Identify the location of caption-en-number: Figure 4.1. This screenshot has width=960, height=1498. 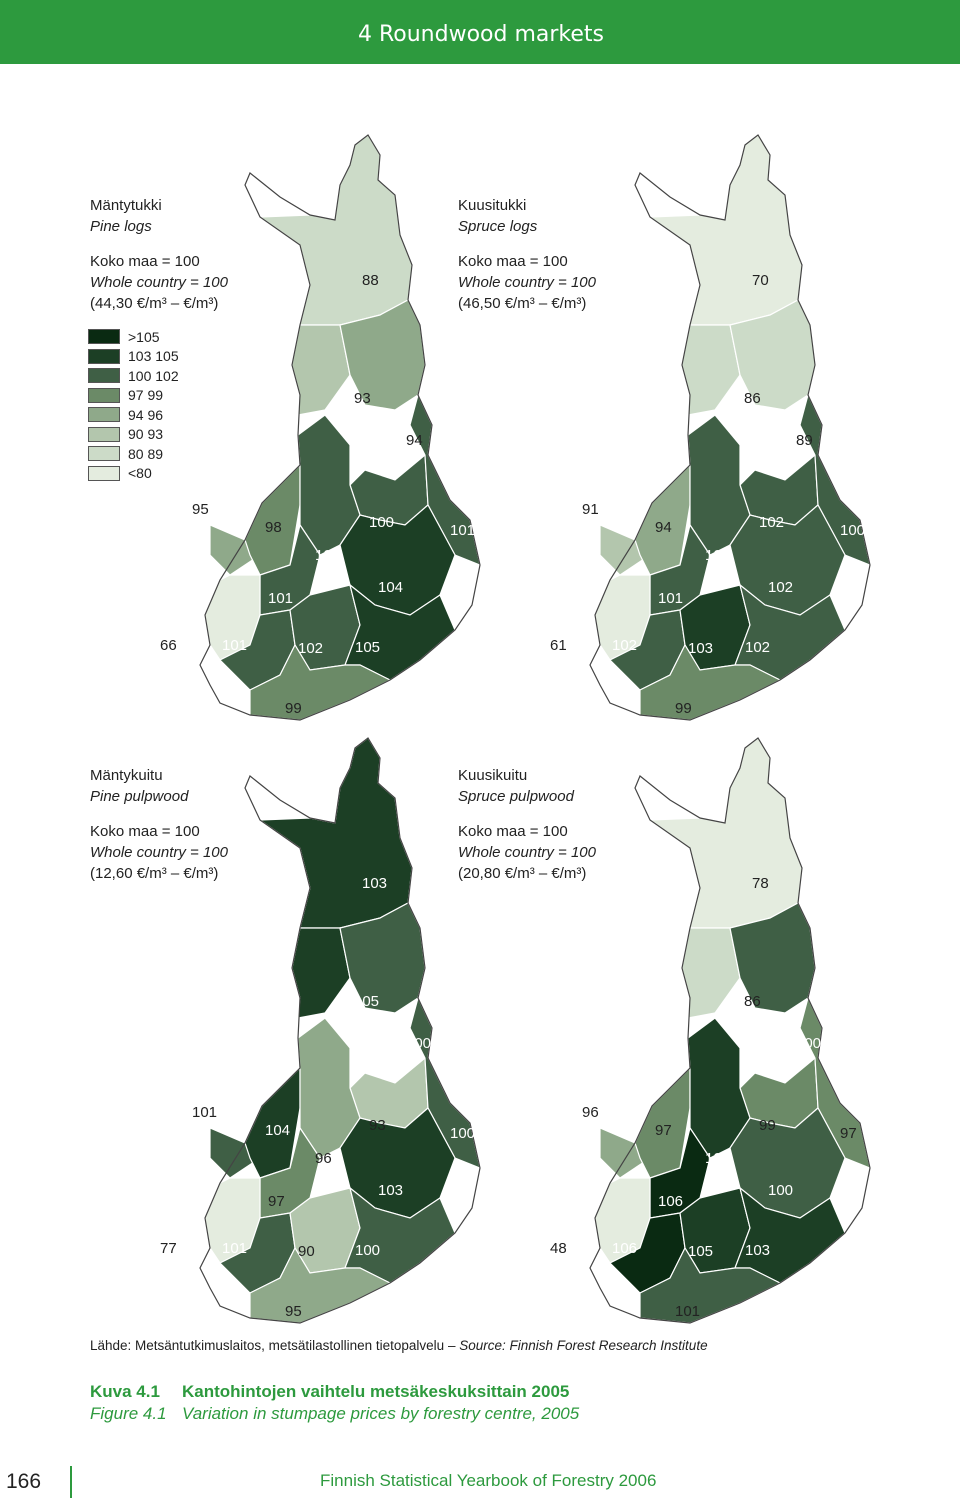
(128, 1413).